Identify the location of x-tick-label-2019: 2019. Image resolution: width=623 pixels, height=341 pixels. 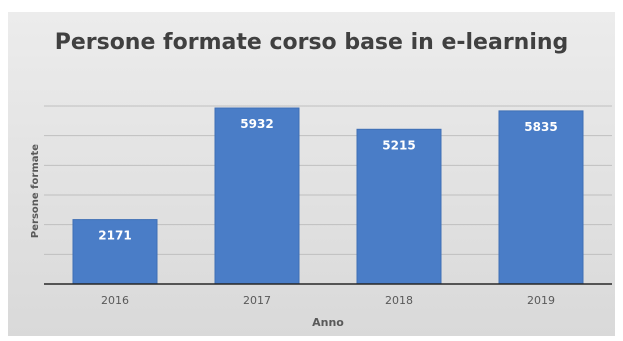
(541, 300).